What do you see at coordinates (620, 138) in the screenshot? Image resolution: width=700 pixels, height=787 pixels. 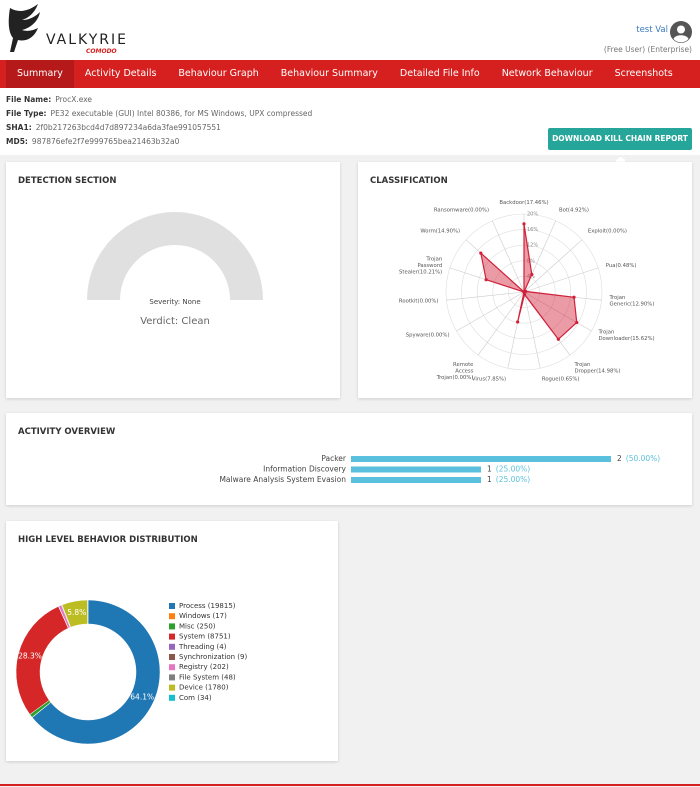 I see `download-label: DOWNLOAD KILL CHAIN REPORT` at bounding box center [620, 138].